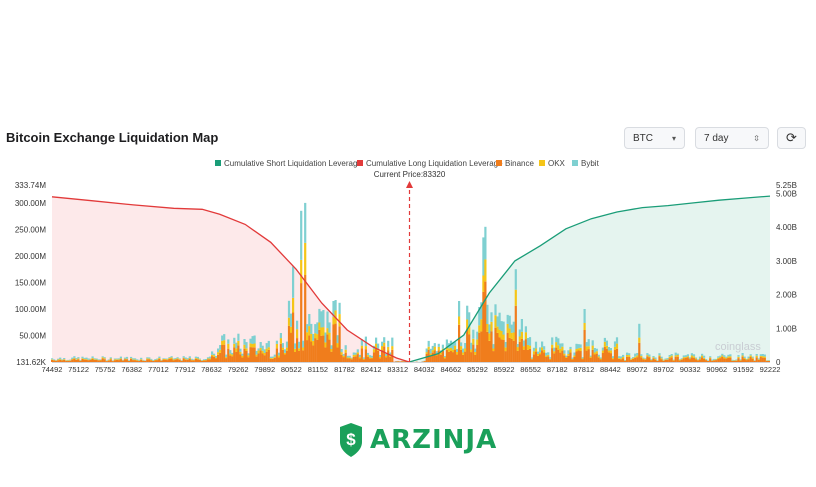  What do you see at coordinates (211, 369) in the screenshot?
I see `x-tick-label: 78632` at bounding box center [211, 369].